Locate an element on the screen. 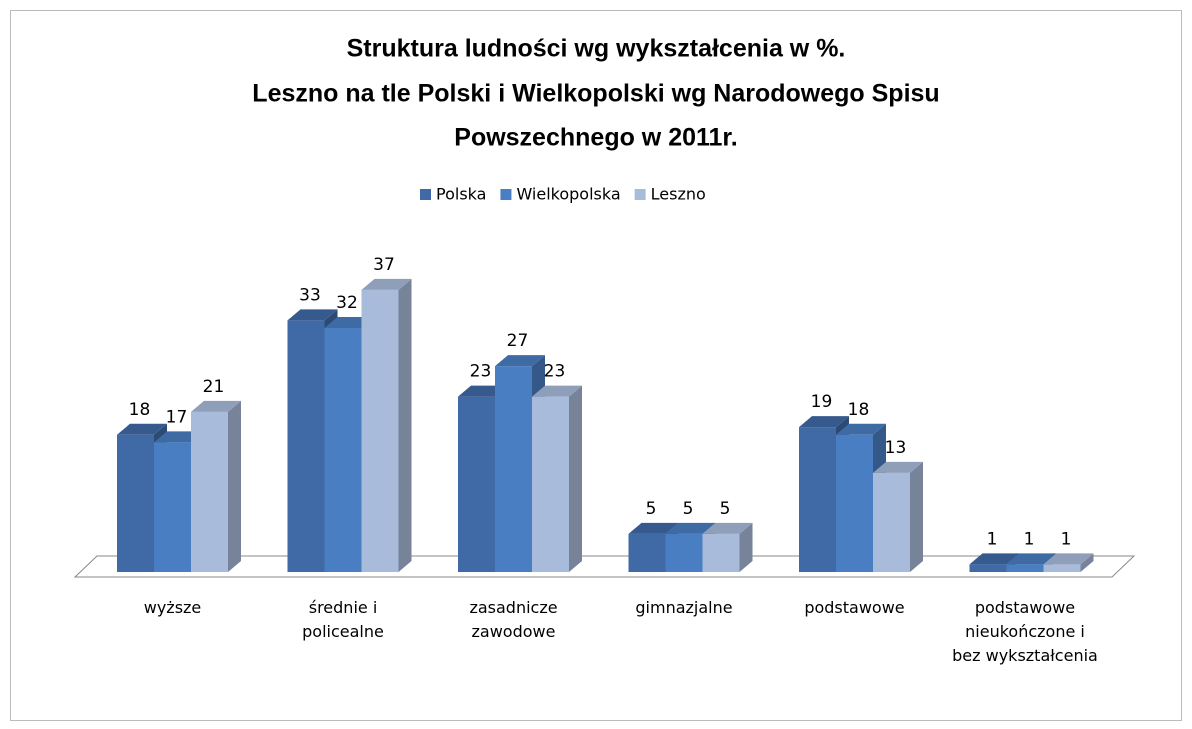 This screenshot has width=1192, height=729. x-tick-label: średnie i policealne is located at coordinates (343, 619).